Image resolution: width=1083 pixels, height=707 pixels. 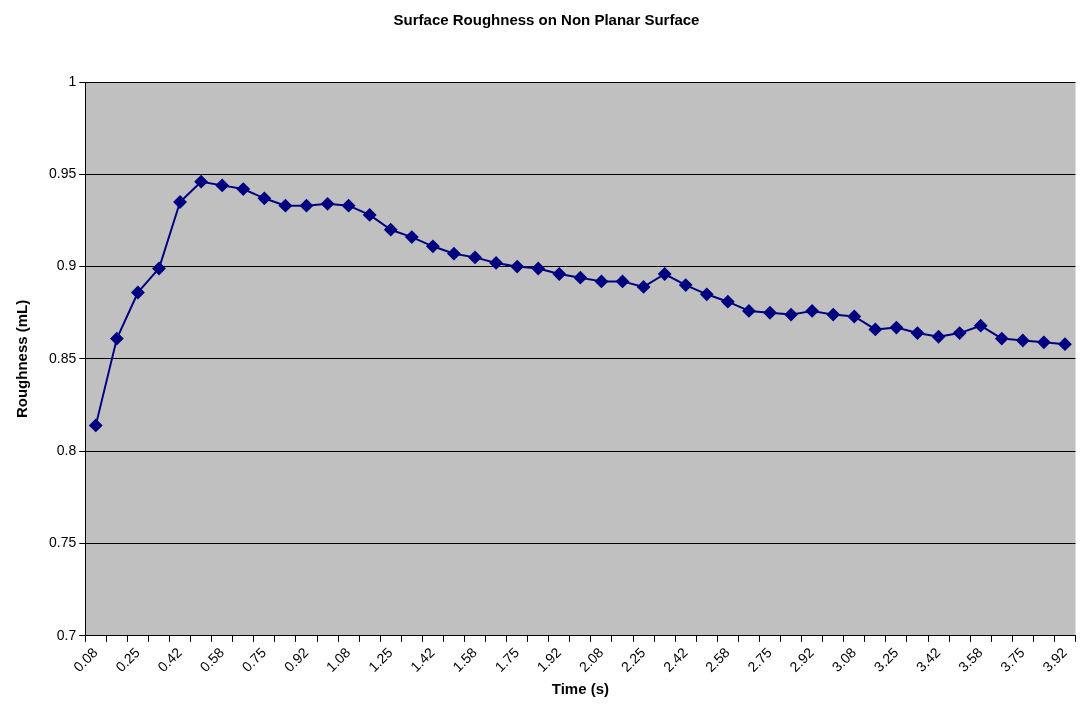 I want to click on x-tick-label: 0.08, so click(x=85, y=659).